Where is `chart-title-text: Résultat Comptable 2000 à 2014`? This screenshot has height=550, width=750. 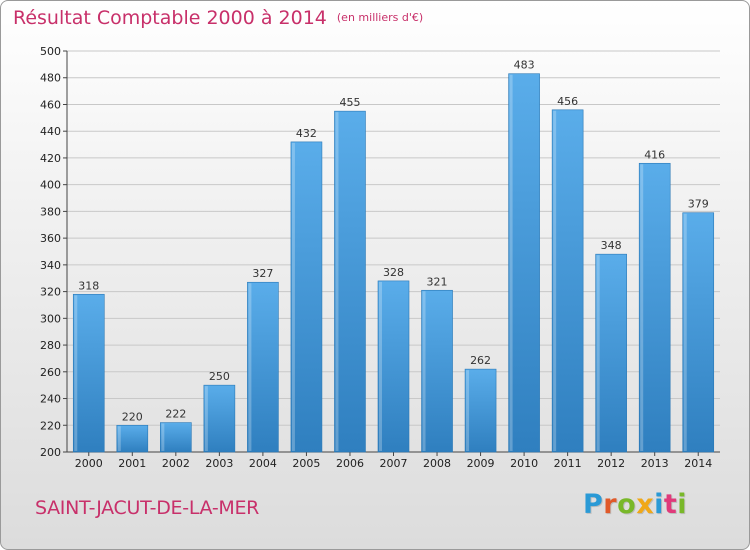 chart-title-text: Résultat Comptable 2000 à 2014 is located at coordinates (170, 18).